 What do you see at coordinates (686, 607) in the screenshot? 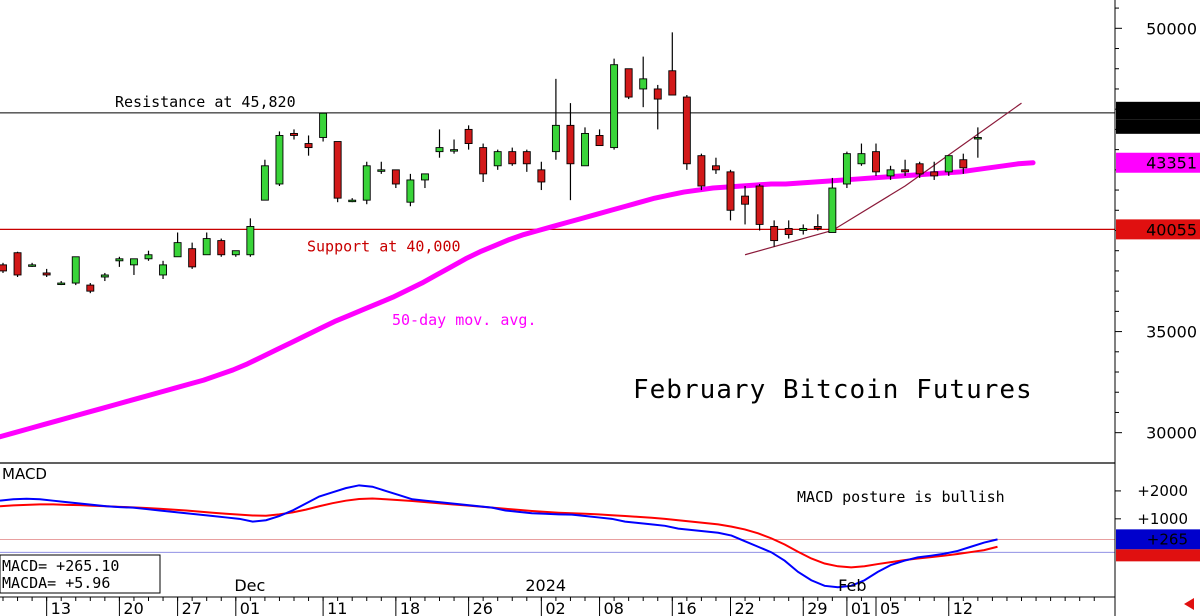
I see `date-tick-label: 16` at bounding box center [686, 607].